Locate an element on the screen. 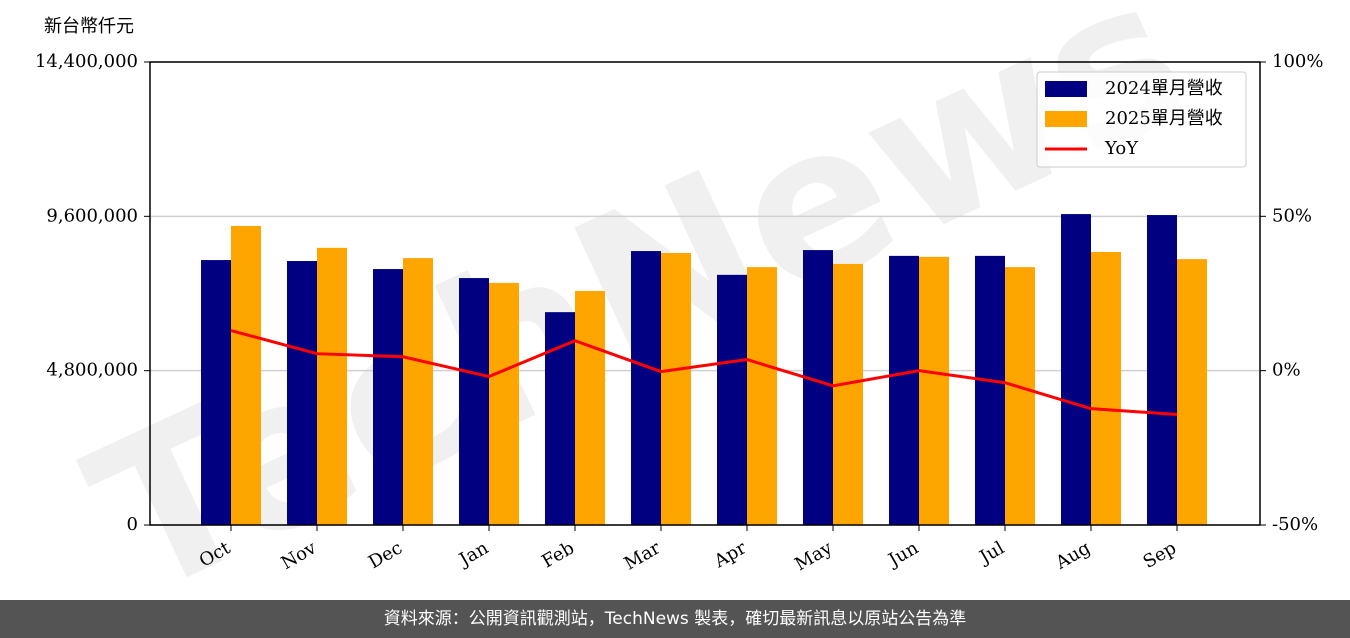 This screenshot has height=638, width=1350. x-tick-label: Mar is located at coordinates (643, 555).